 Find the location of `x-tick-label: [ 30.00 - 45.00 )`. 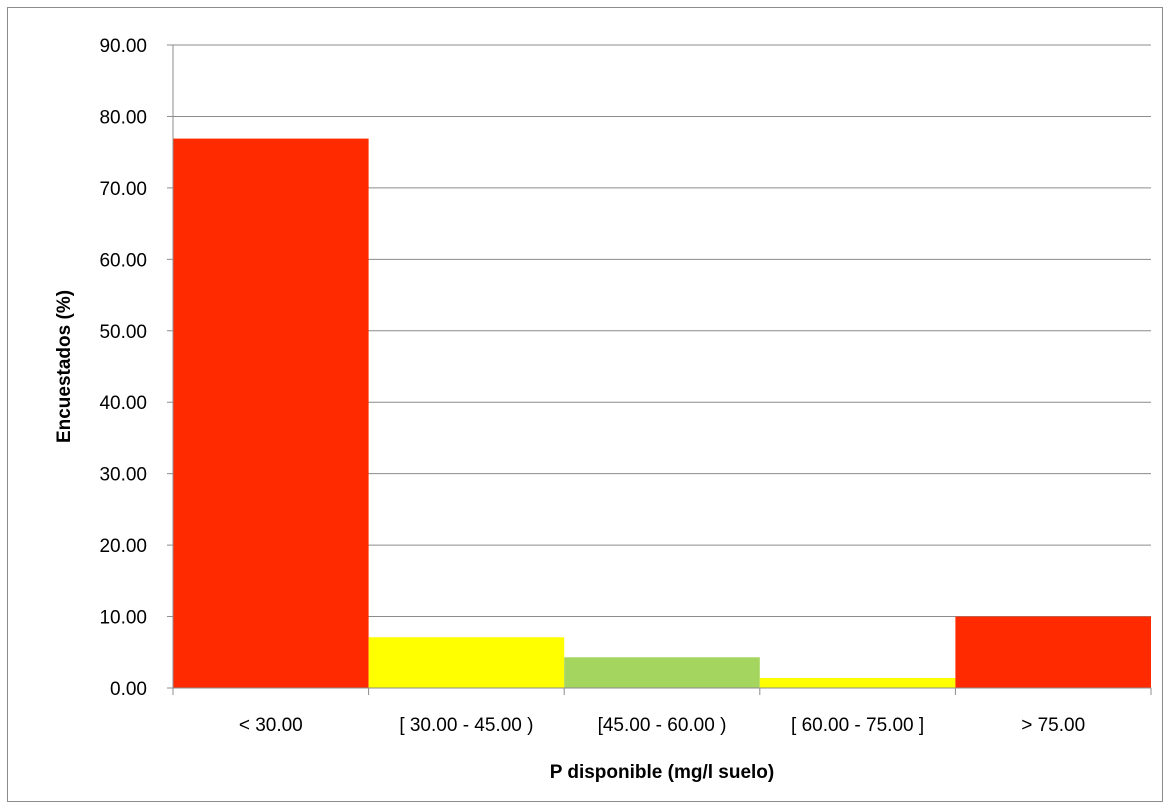

x-tick-label: [ 30.00 - 45.00 ) is located at coordinates (466, 725).